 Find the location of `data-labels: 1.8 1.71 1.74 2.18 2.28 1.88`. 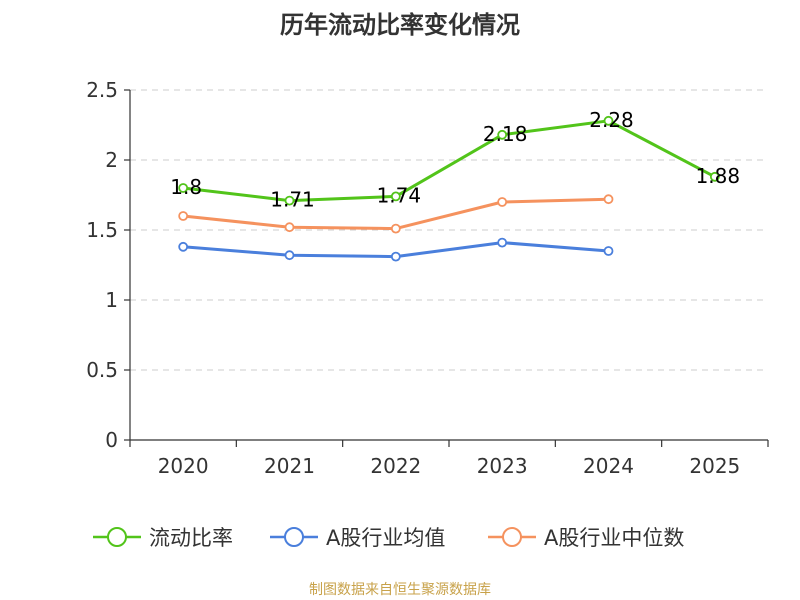

data-labels: 1.8 1.71 1.74 2.18 2.28 1.88 is located at coordinates (455, 160).